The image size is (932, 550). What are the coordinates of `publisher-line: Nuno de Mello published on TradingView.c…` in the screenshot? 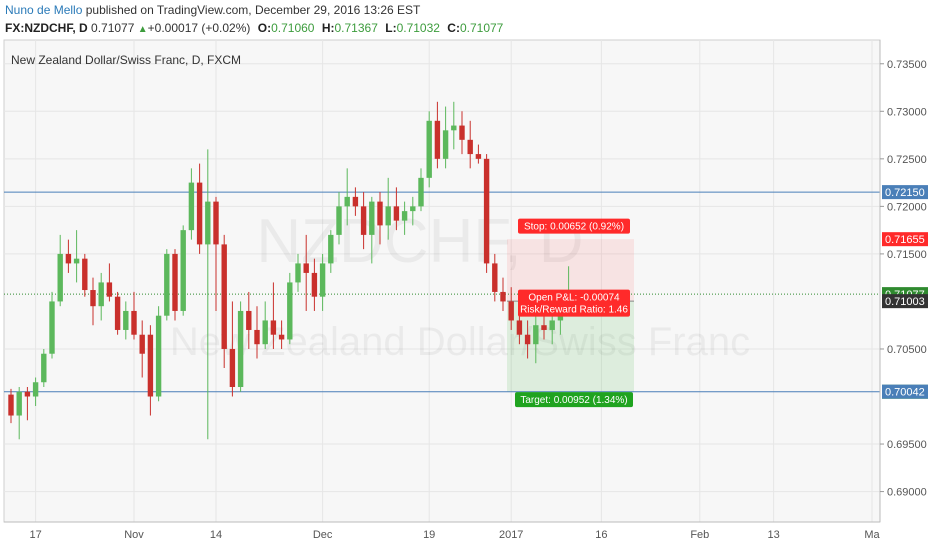 It's located at (212, 10).